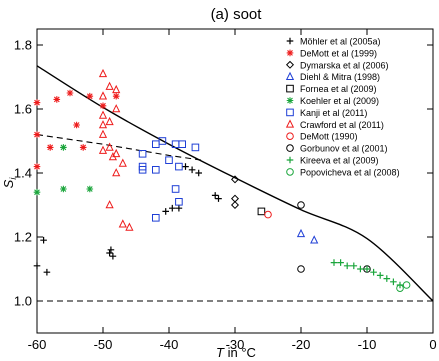 The image size is (439, 361). I want to click on legend-label: Gorbunov et al (2001), so click(344, 149).